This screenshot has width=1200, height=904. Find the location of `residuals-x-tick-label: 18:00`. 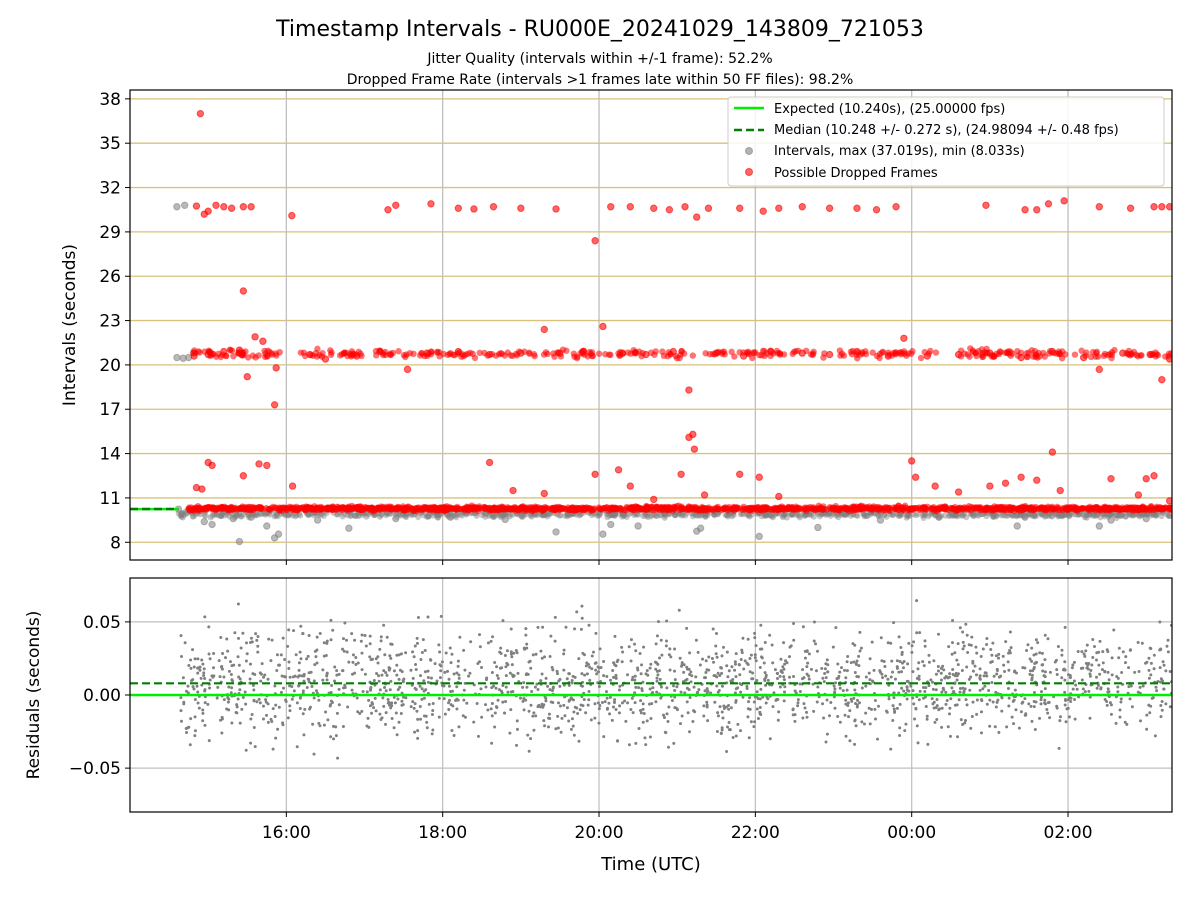

residuals-x-tick-label: 18:00 is located at coordinates (442, 833).